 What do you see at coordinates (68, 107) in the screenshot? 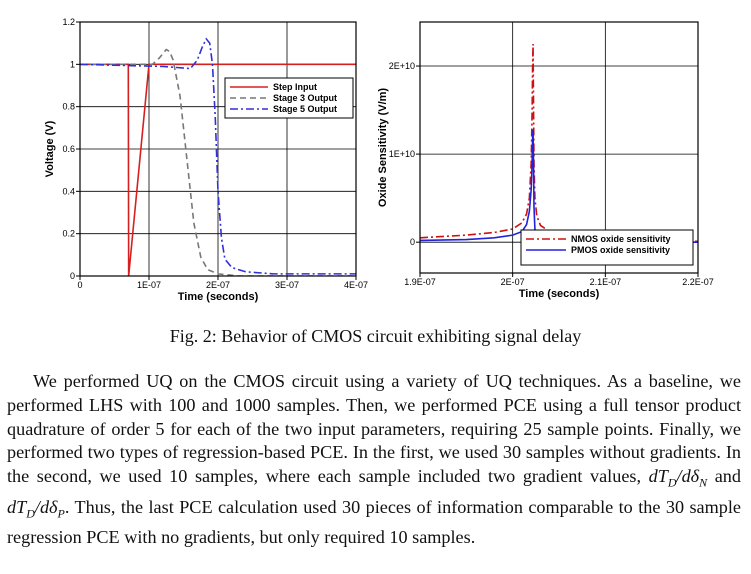
I see `voltage-y-tick-label: 0.8` at bounding box center [68, 107].